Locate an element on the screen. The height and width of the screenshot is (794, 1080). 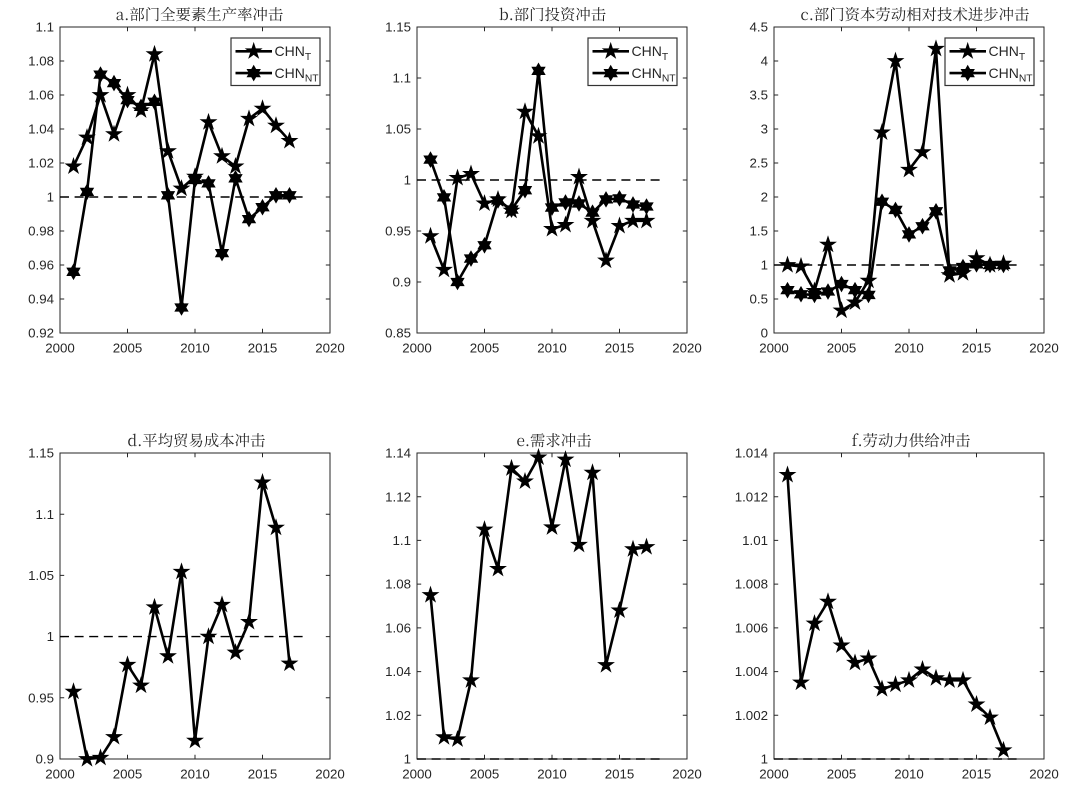
svg-text: 1.14 is located at coordinates (398, 453).